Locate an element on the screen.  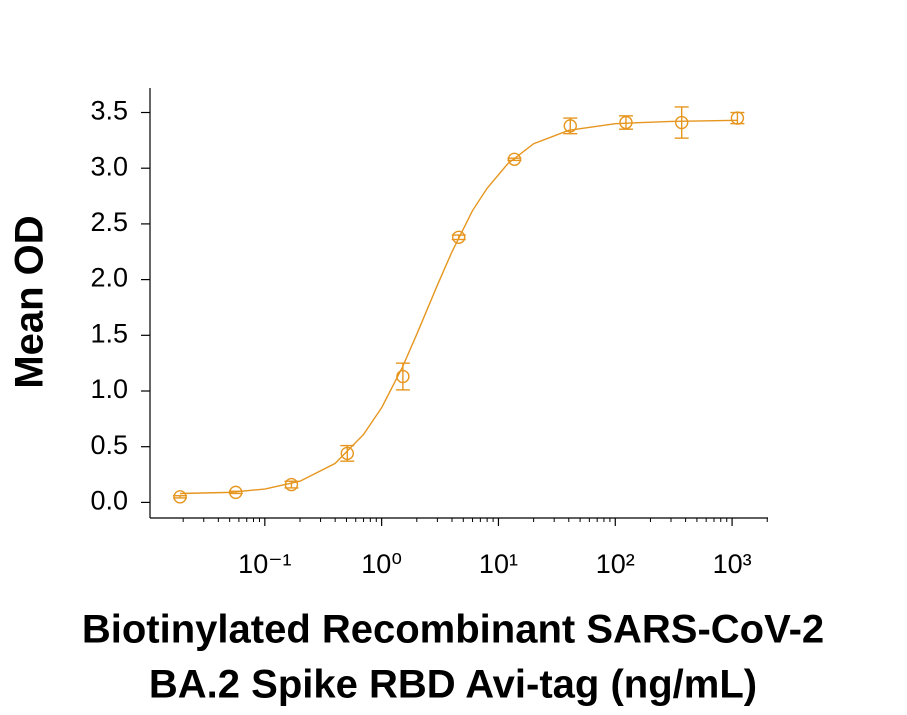
y-tick-label: 1.0 is located at coordinates (109, 389).